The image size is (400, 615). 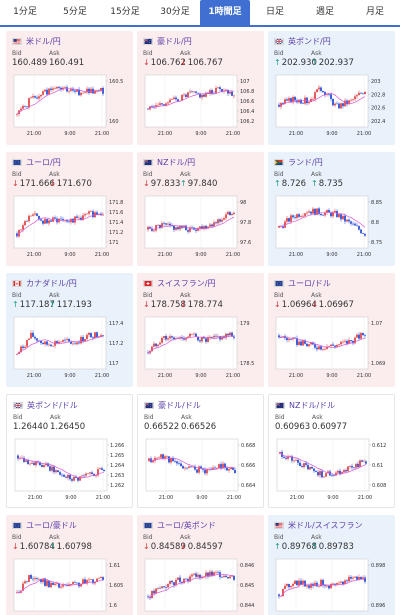 What do you see at coordinates (202, 348) in the screenshot?
I see `price-chart: 179 178.5 21:00 9:00 21:00` at bounding box center [202, 348].